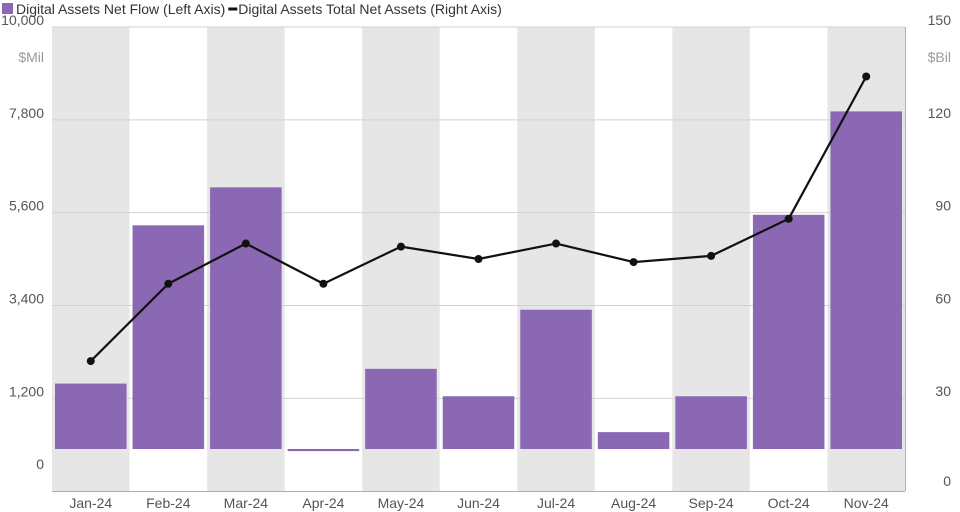 Image resolution: width=960 pixels, height=512 pixels. What do you see at coordinates (90, 503) in the screenshot?
I see `x-tick-label: Jan-24` at bounding box center [90, 503].